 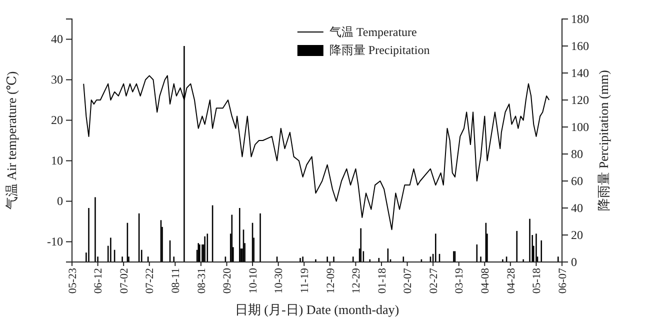 What do you see at coordinates (577, 235) in the screenshot?
I see `y2-tick-label: 20` at bounding box center [577, 235].